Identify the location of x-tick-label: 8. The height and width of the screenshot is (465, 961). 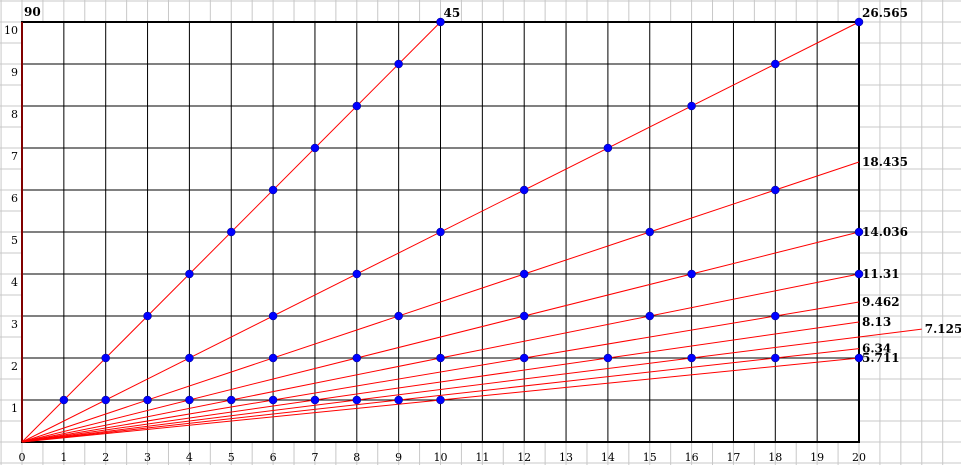
(356, 457).